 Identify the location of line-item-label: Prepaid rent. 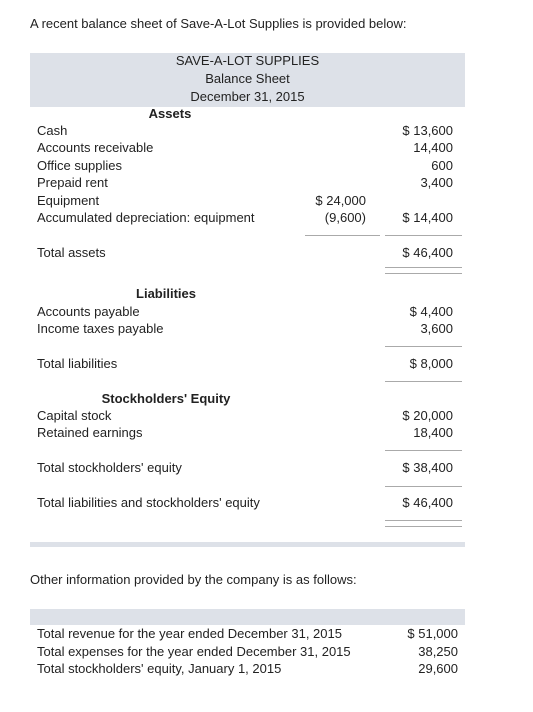
(72, 182).